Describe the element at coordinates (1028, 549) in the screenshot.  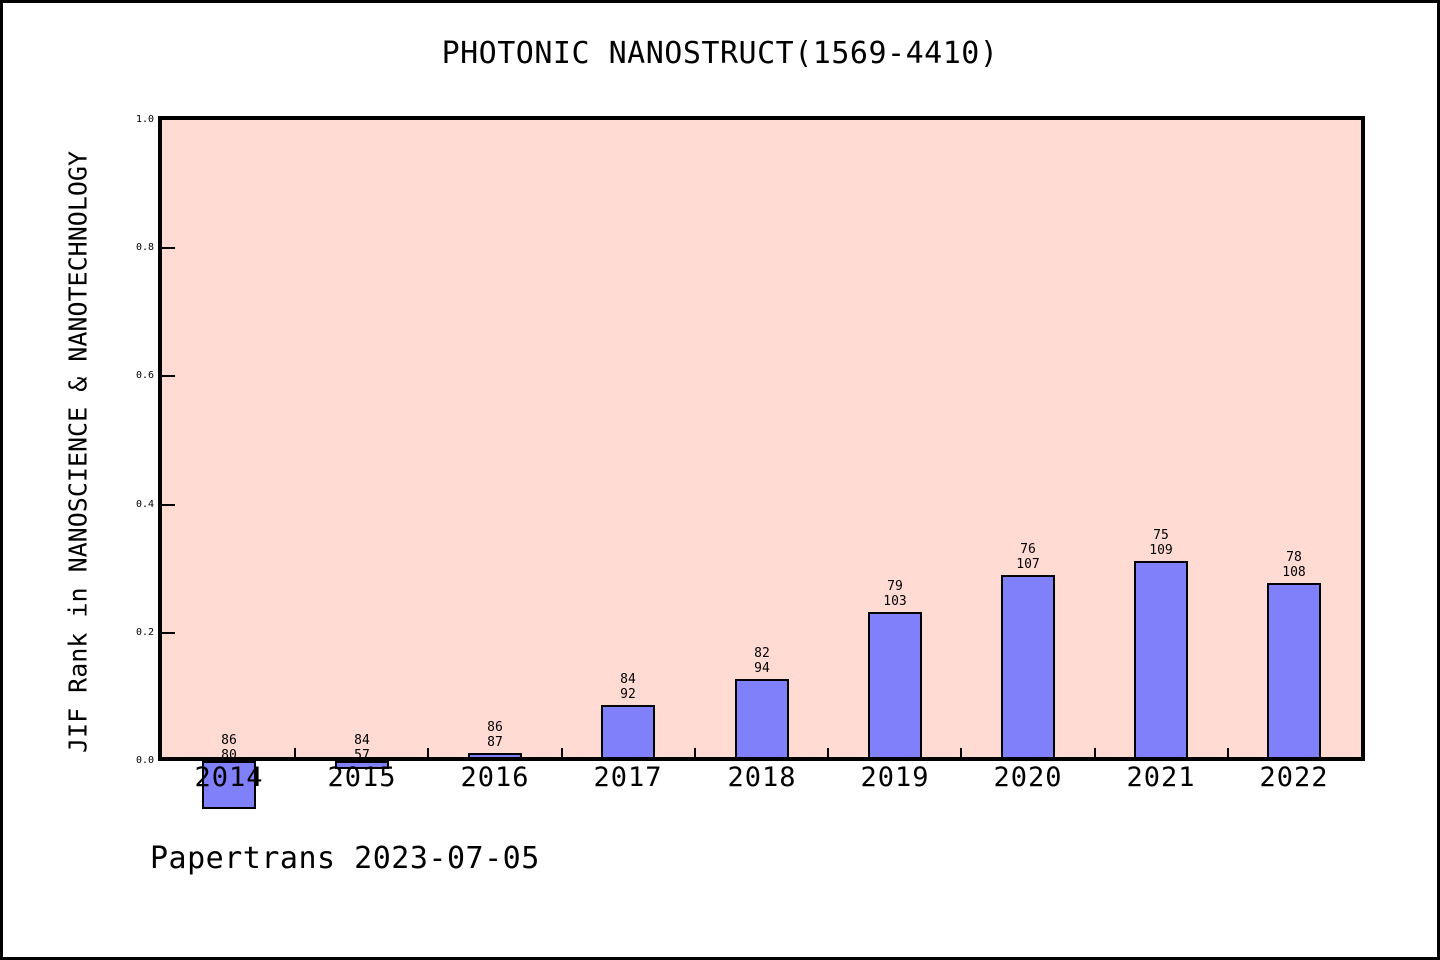
I see `bar-value-rank: 76` at that location.